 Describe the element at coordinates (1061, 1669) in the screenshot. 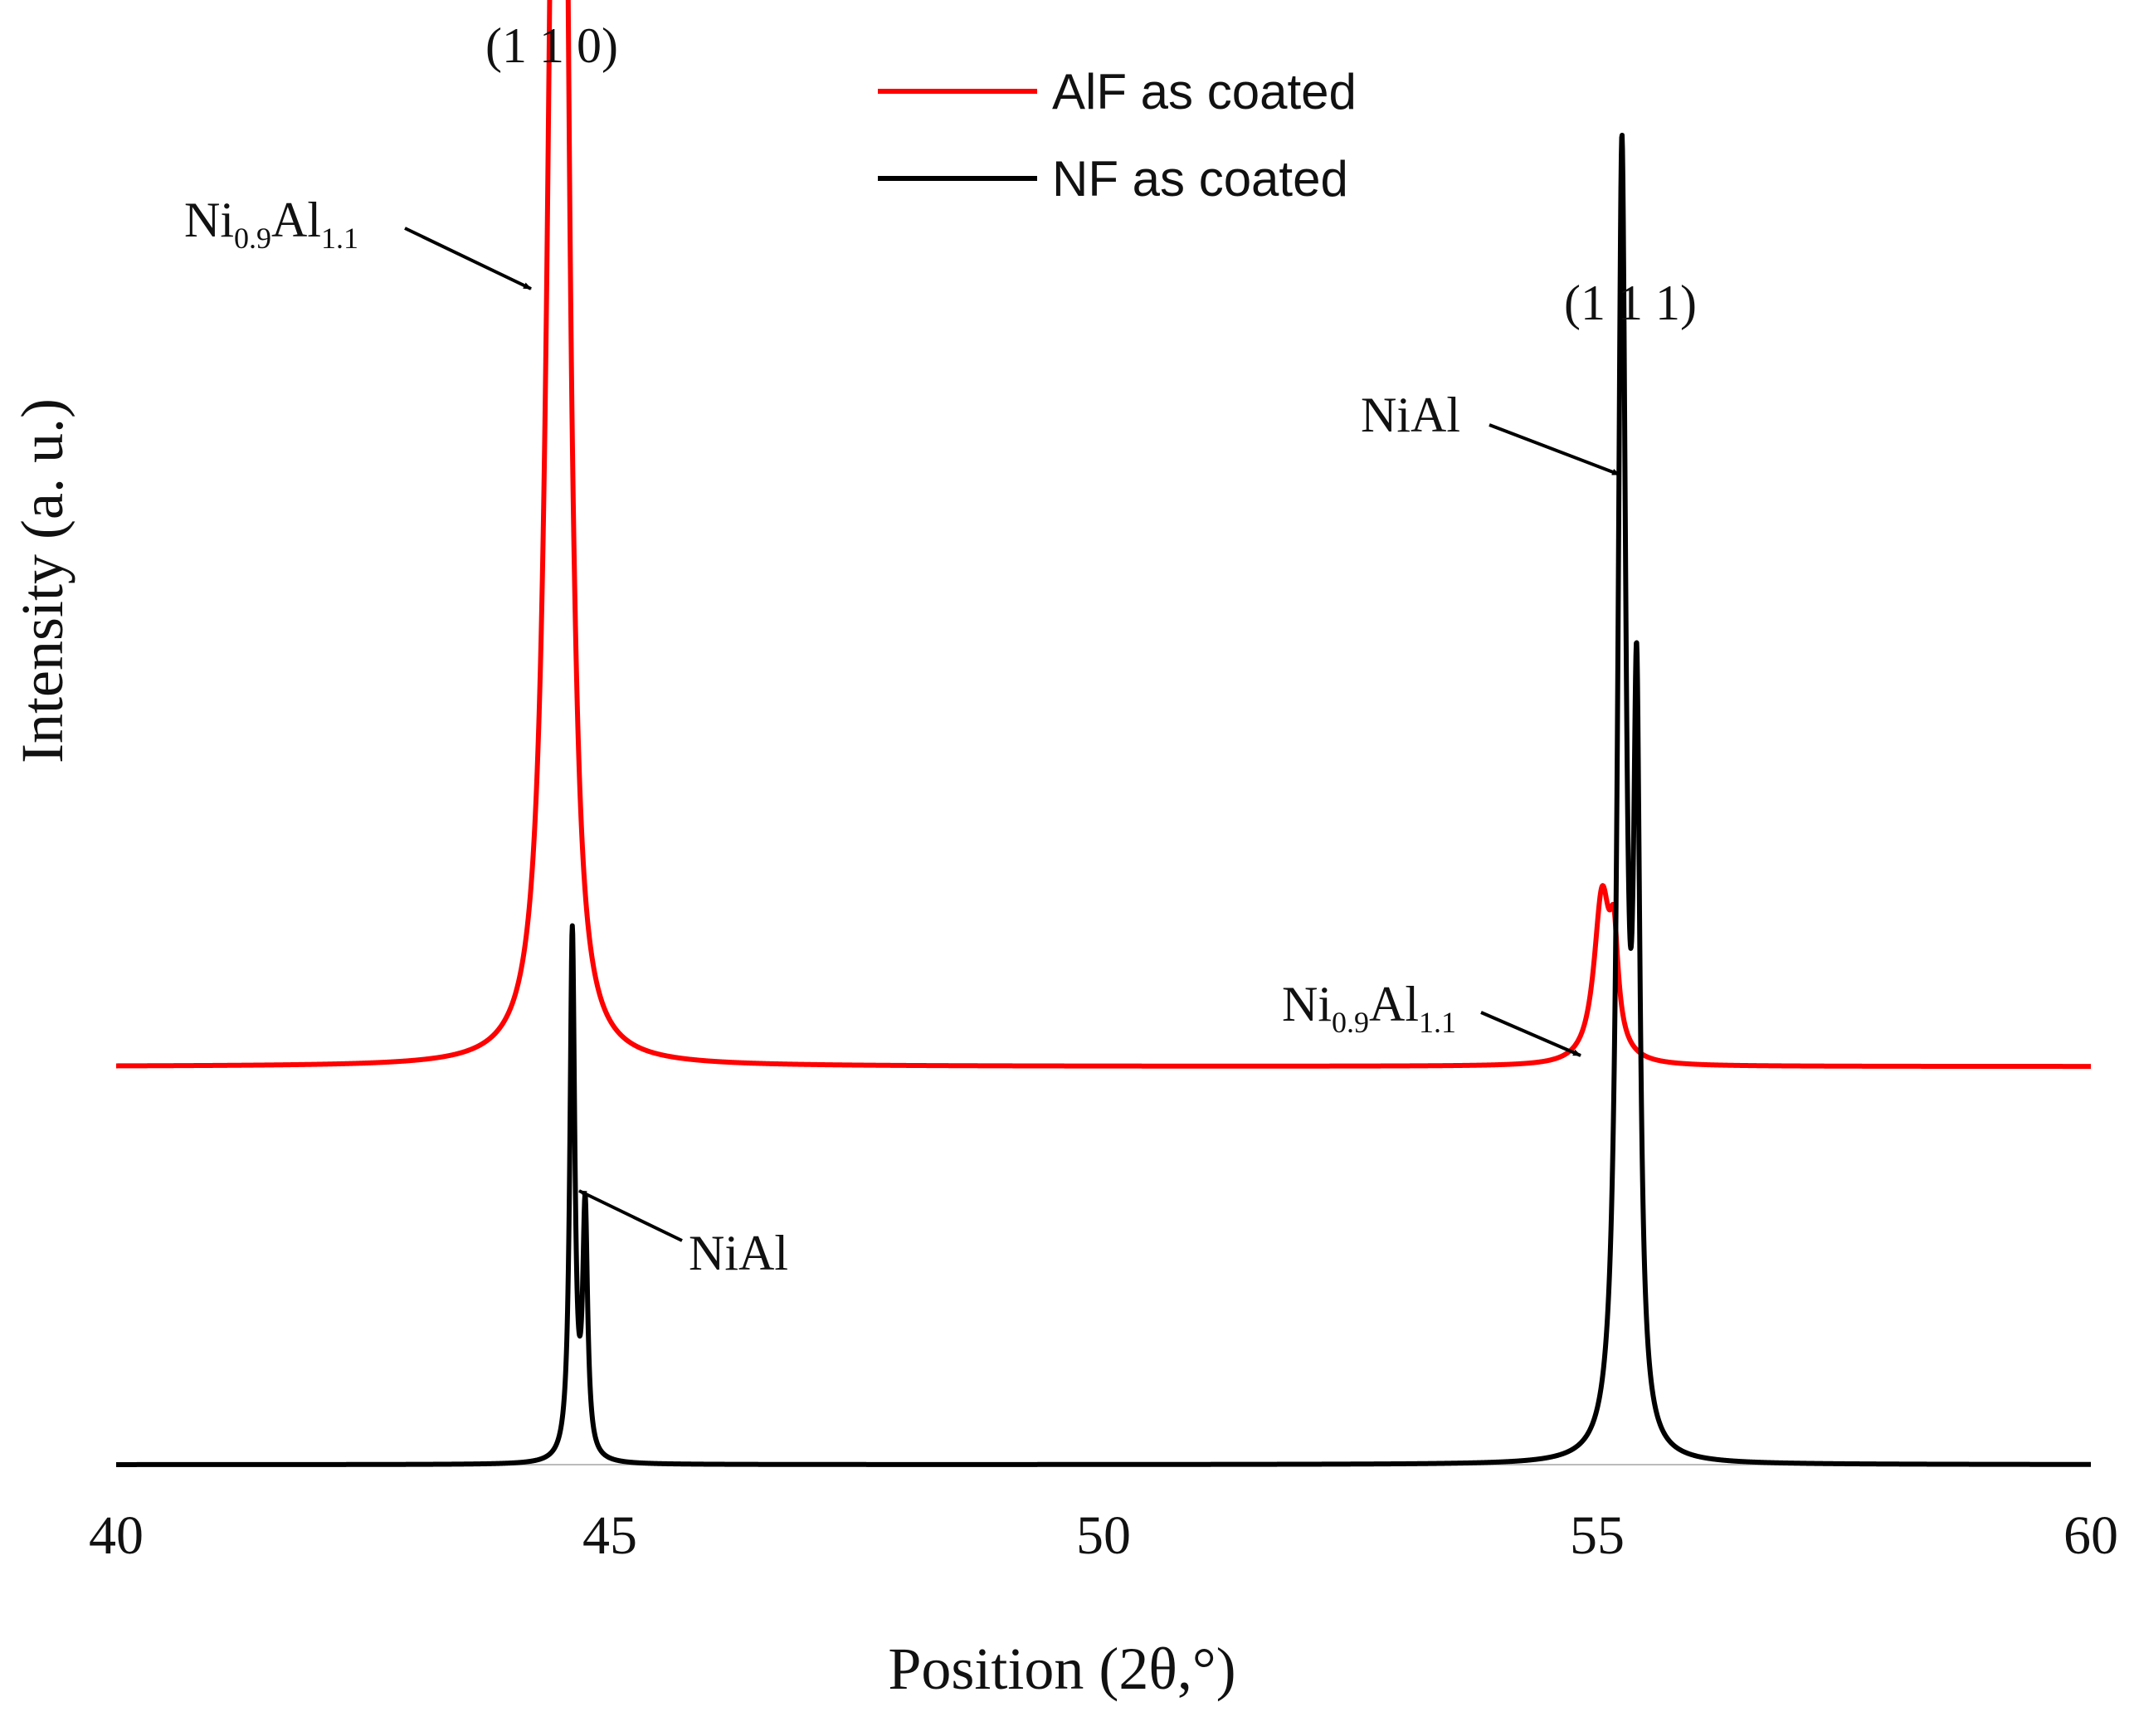

I see `x-axis-title: Position (2θ,°)` at that location.